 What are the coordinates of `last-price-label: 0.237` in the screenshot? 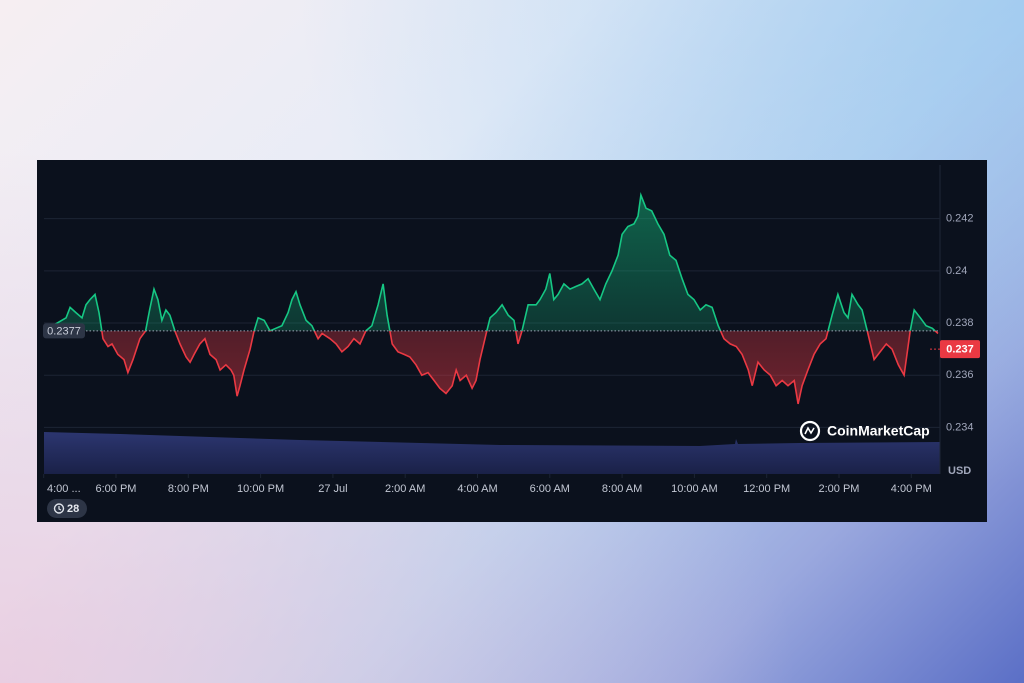 It's located at (960, 350).